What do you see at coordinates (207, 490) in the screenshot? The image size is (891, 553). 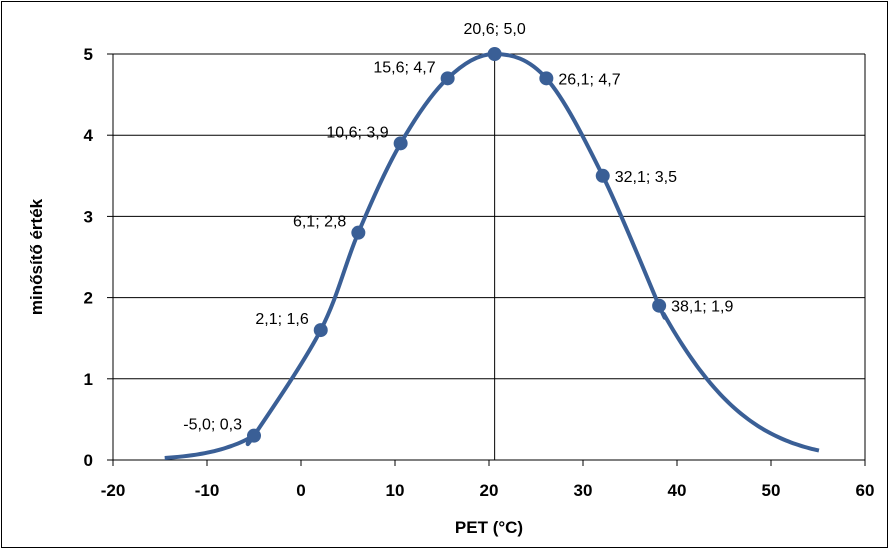 I see `x-tick-label: -10` at bounding box center [207, 490].